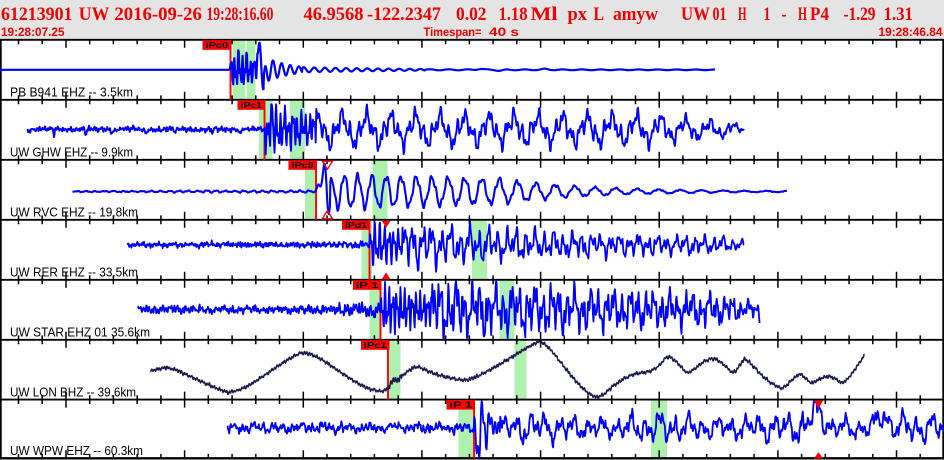 This screenshot has width=944, height=460. Describe the element at coordinates (911, 33) in the screenshot. I see `svg-text: 19:28:46.84` at that location.